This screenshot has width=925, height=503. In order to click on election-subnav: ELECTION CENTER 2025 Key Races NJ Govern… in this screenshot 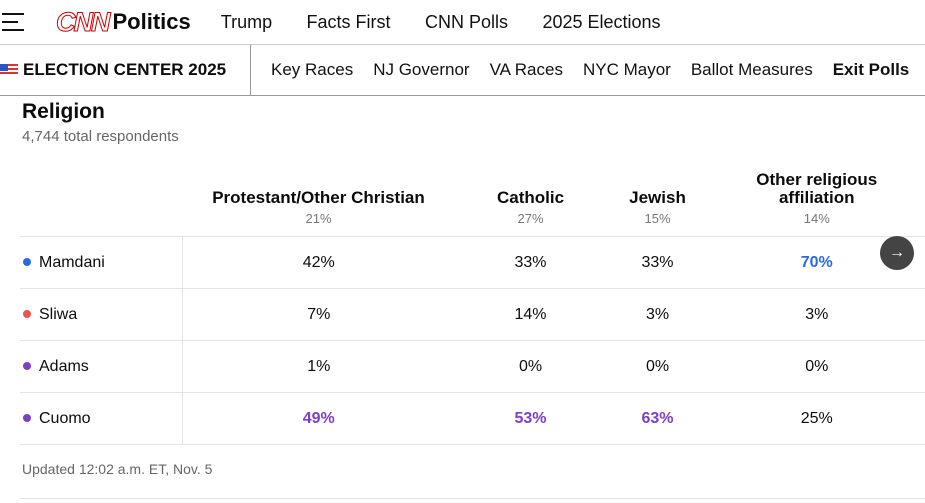, I will do `click(462, 70)`.